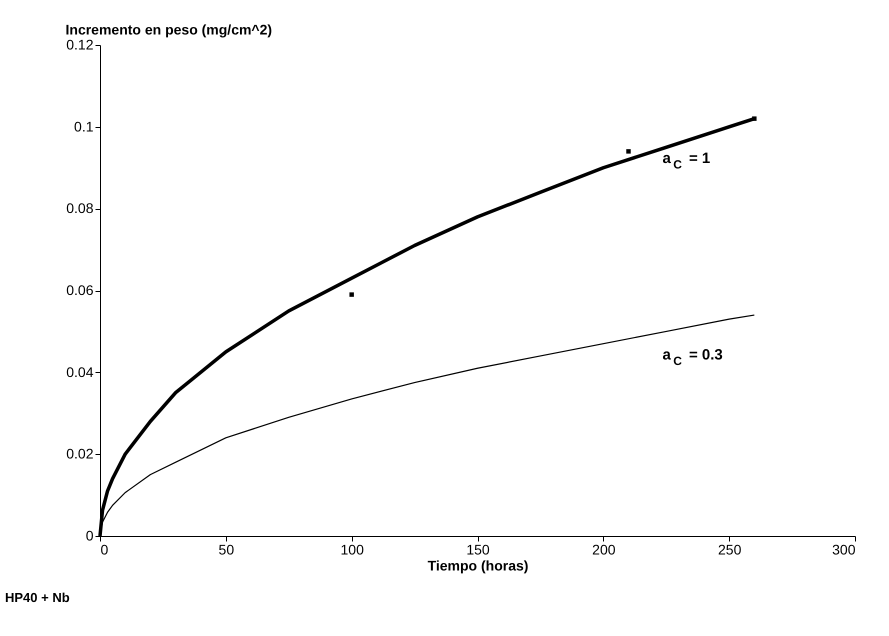 The height and width of the screenshot is (636, 889). What do you see at coordinates (80, 454) in the screenshot?
I see `y-tick-label: 0.02` at bounding box center [80, 454].